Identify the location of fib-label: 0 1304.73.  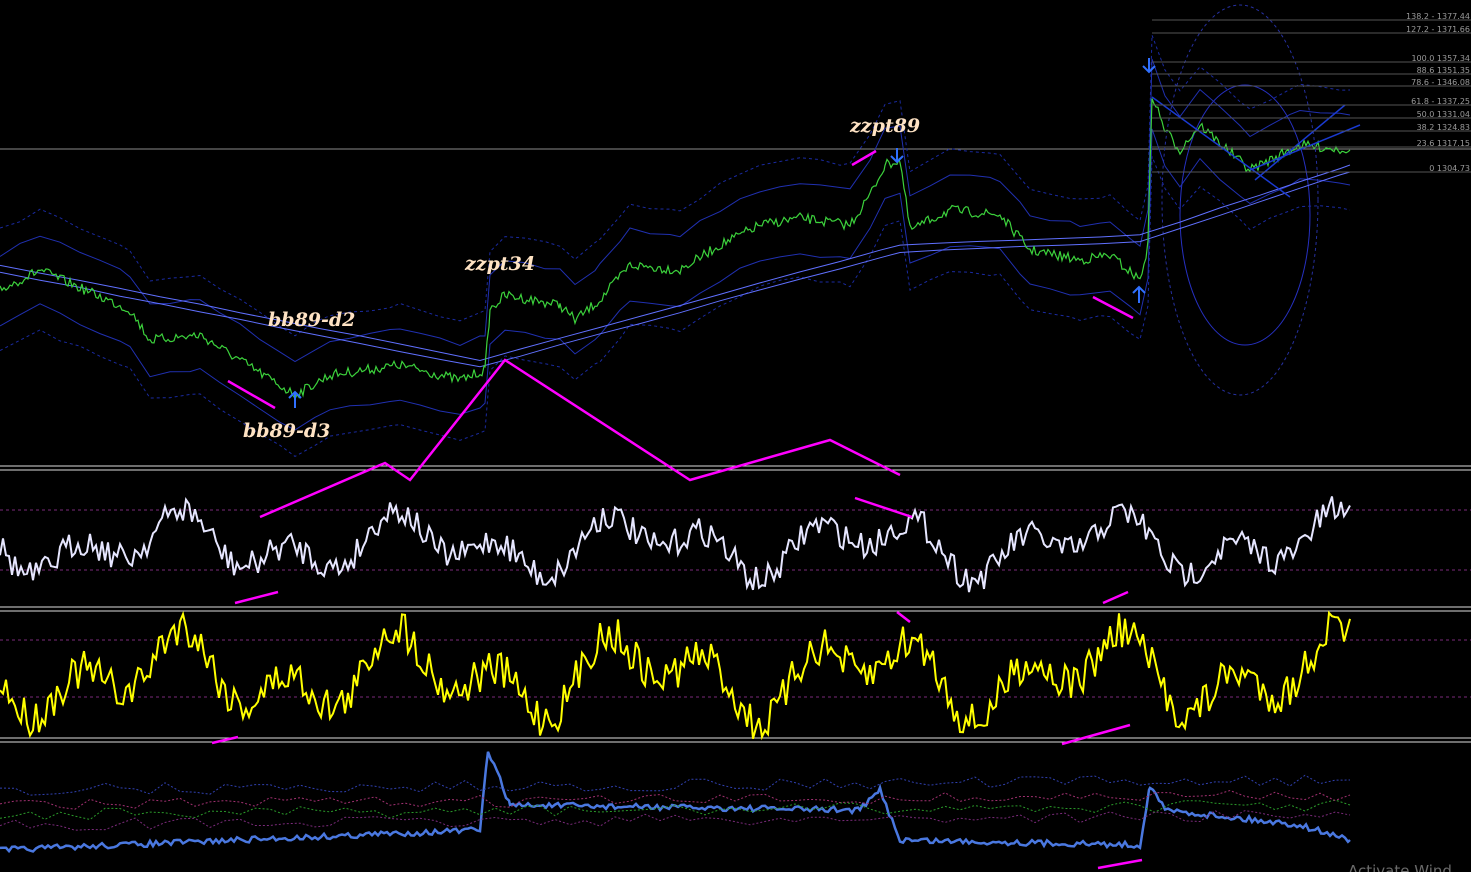
(1449, 168).